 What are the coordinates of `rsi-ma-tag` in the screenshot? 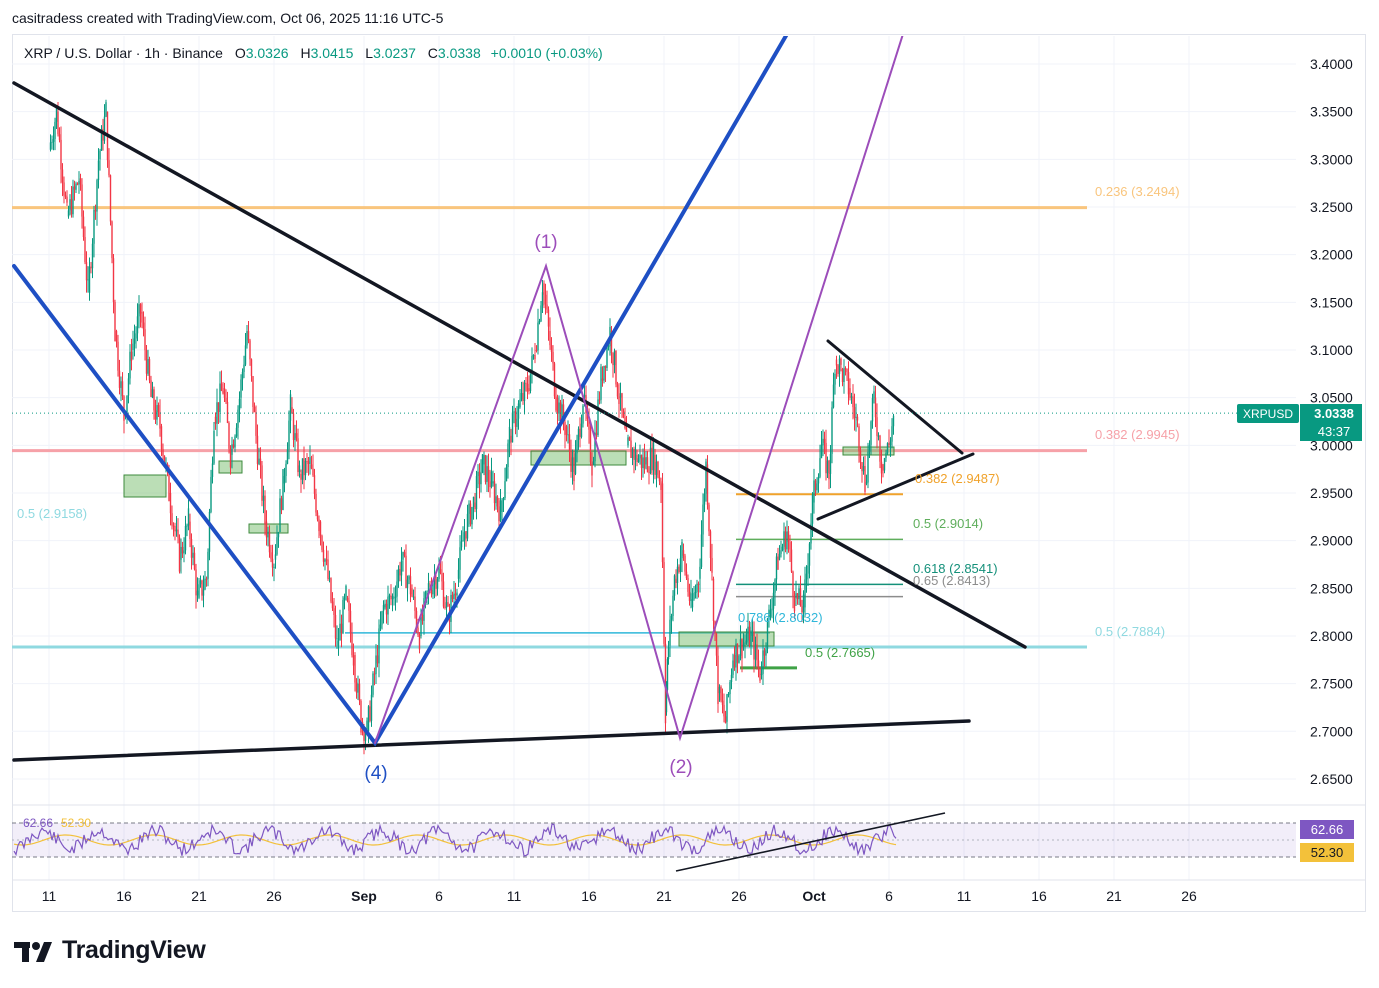 It's located at (1327, 852).